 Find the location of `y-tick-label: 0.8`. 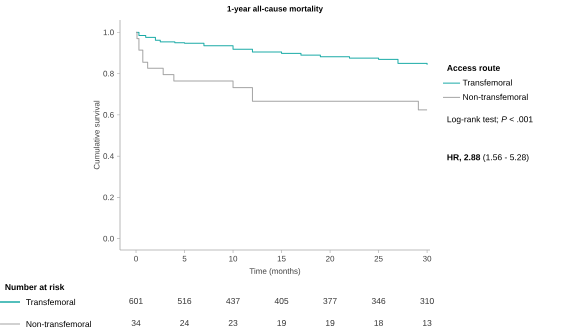

y-tick-label: 0.8 is located at coordinates (108, 73).